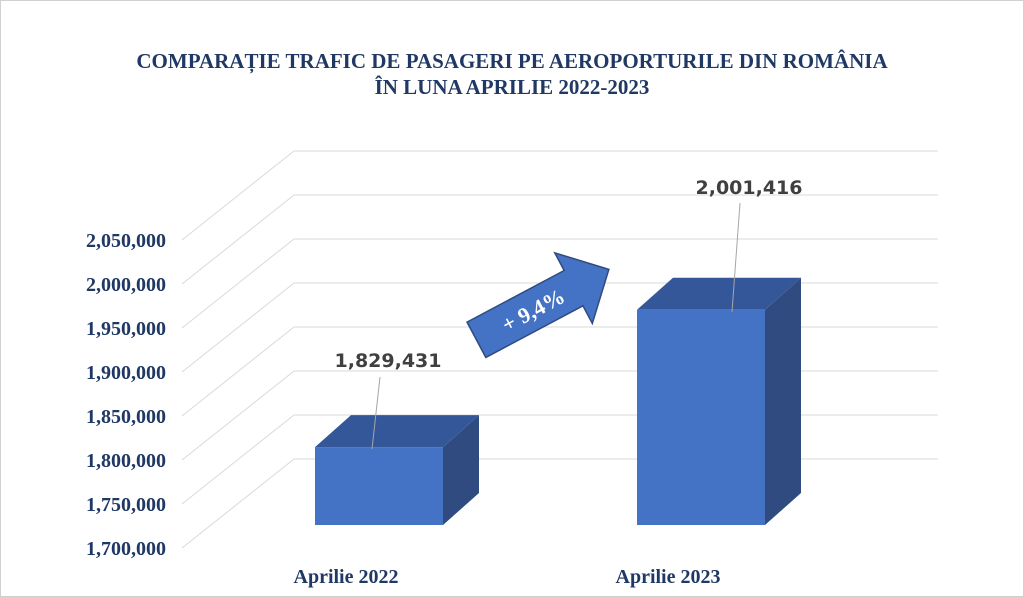  What do you see at coordinates (126, 285) in the screenshot?
I see `y-tick-label: 2,000,000` at bounding box center [126, 285].